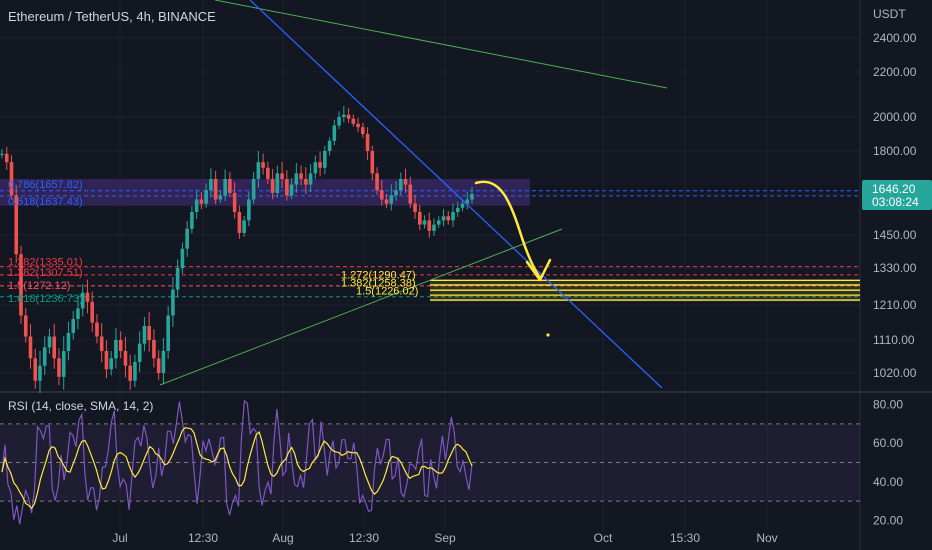 This screenshot has height=550, width=932. What do you see at coordinates (895, 235) in the screenshot?
I see `y-tick-label: 1450.00` at bounding box center [895, 235].